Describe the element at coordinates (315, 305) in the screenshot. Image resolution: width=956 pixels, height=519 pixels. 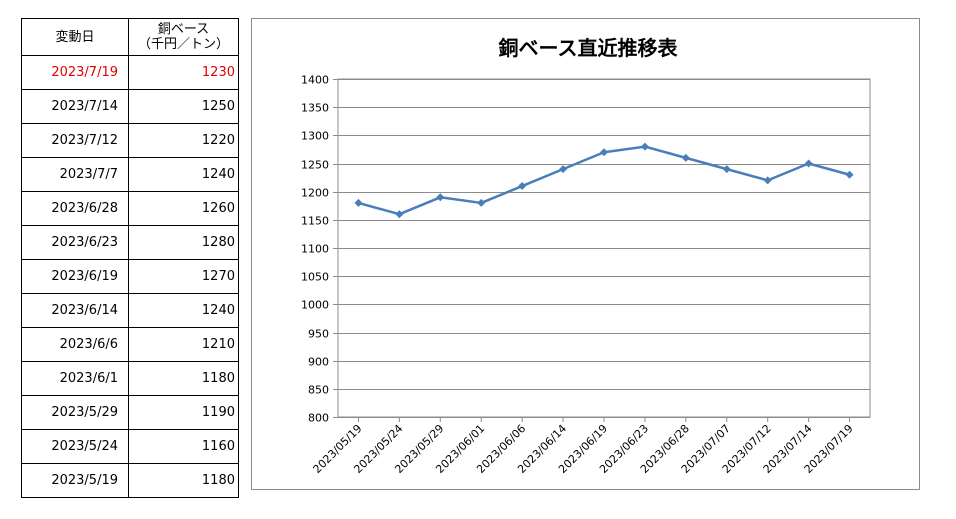
I see `y-tick-label: 1000` at that location.